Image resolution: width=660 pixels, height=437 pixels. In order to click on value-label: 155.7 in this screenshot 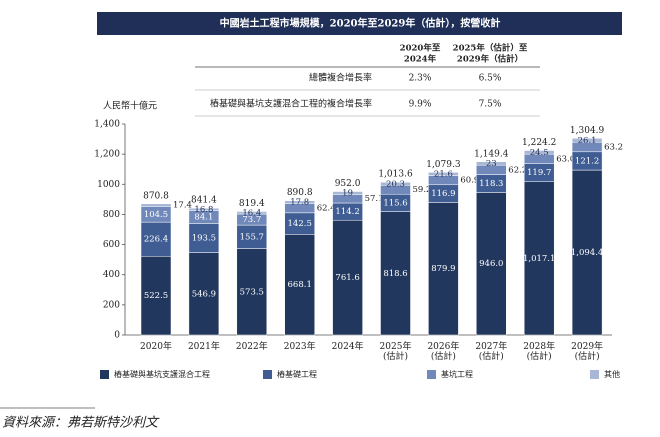, I will do `click(252, 237)`.